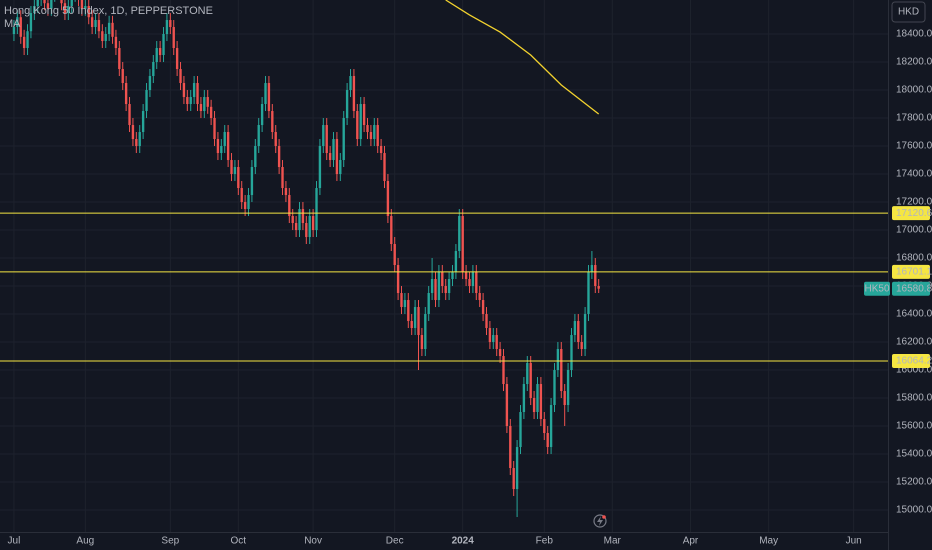 The image size is (932, 550). I want to click on x-tick-label: Sep, so click(170, 541).